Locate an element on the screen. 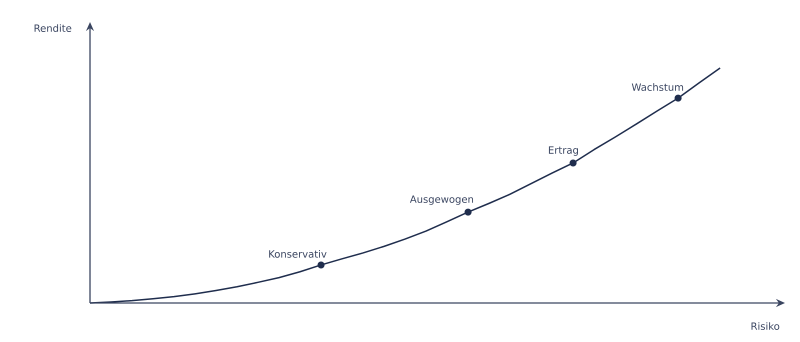  annotation: Wachstum is located at coordinates (658, 87).